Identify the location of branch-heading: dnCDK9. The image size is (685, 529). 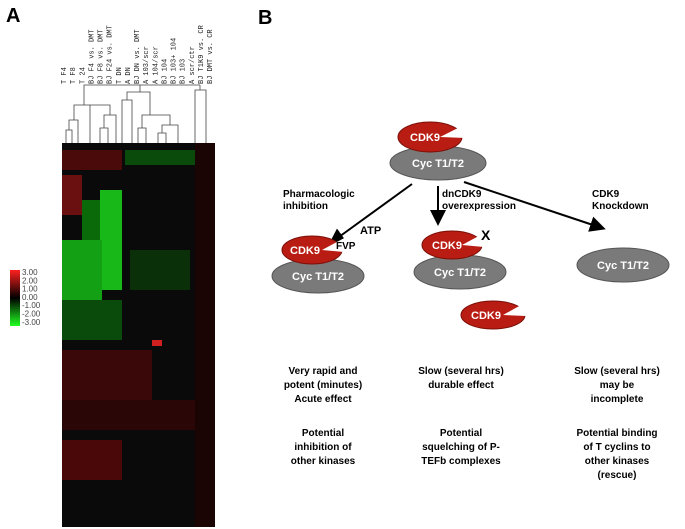
(462, 194).